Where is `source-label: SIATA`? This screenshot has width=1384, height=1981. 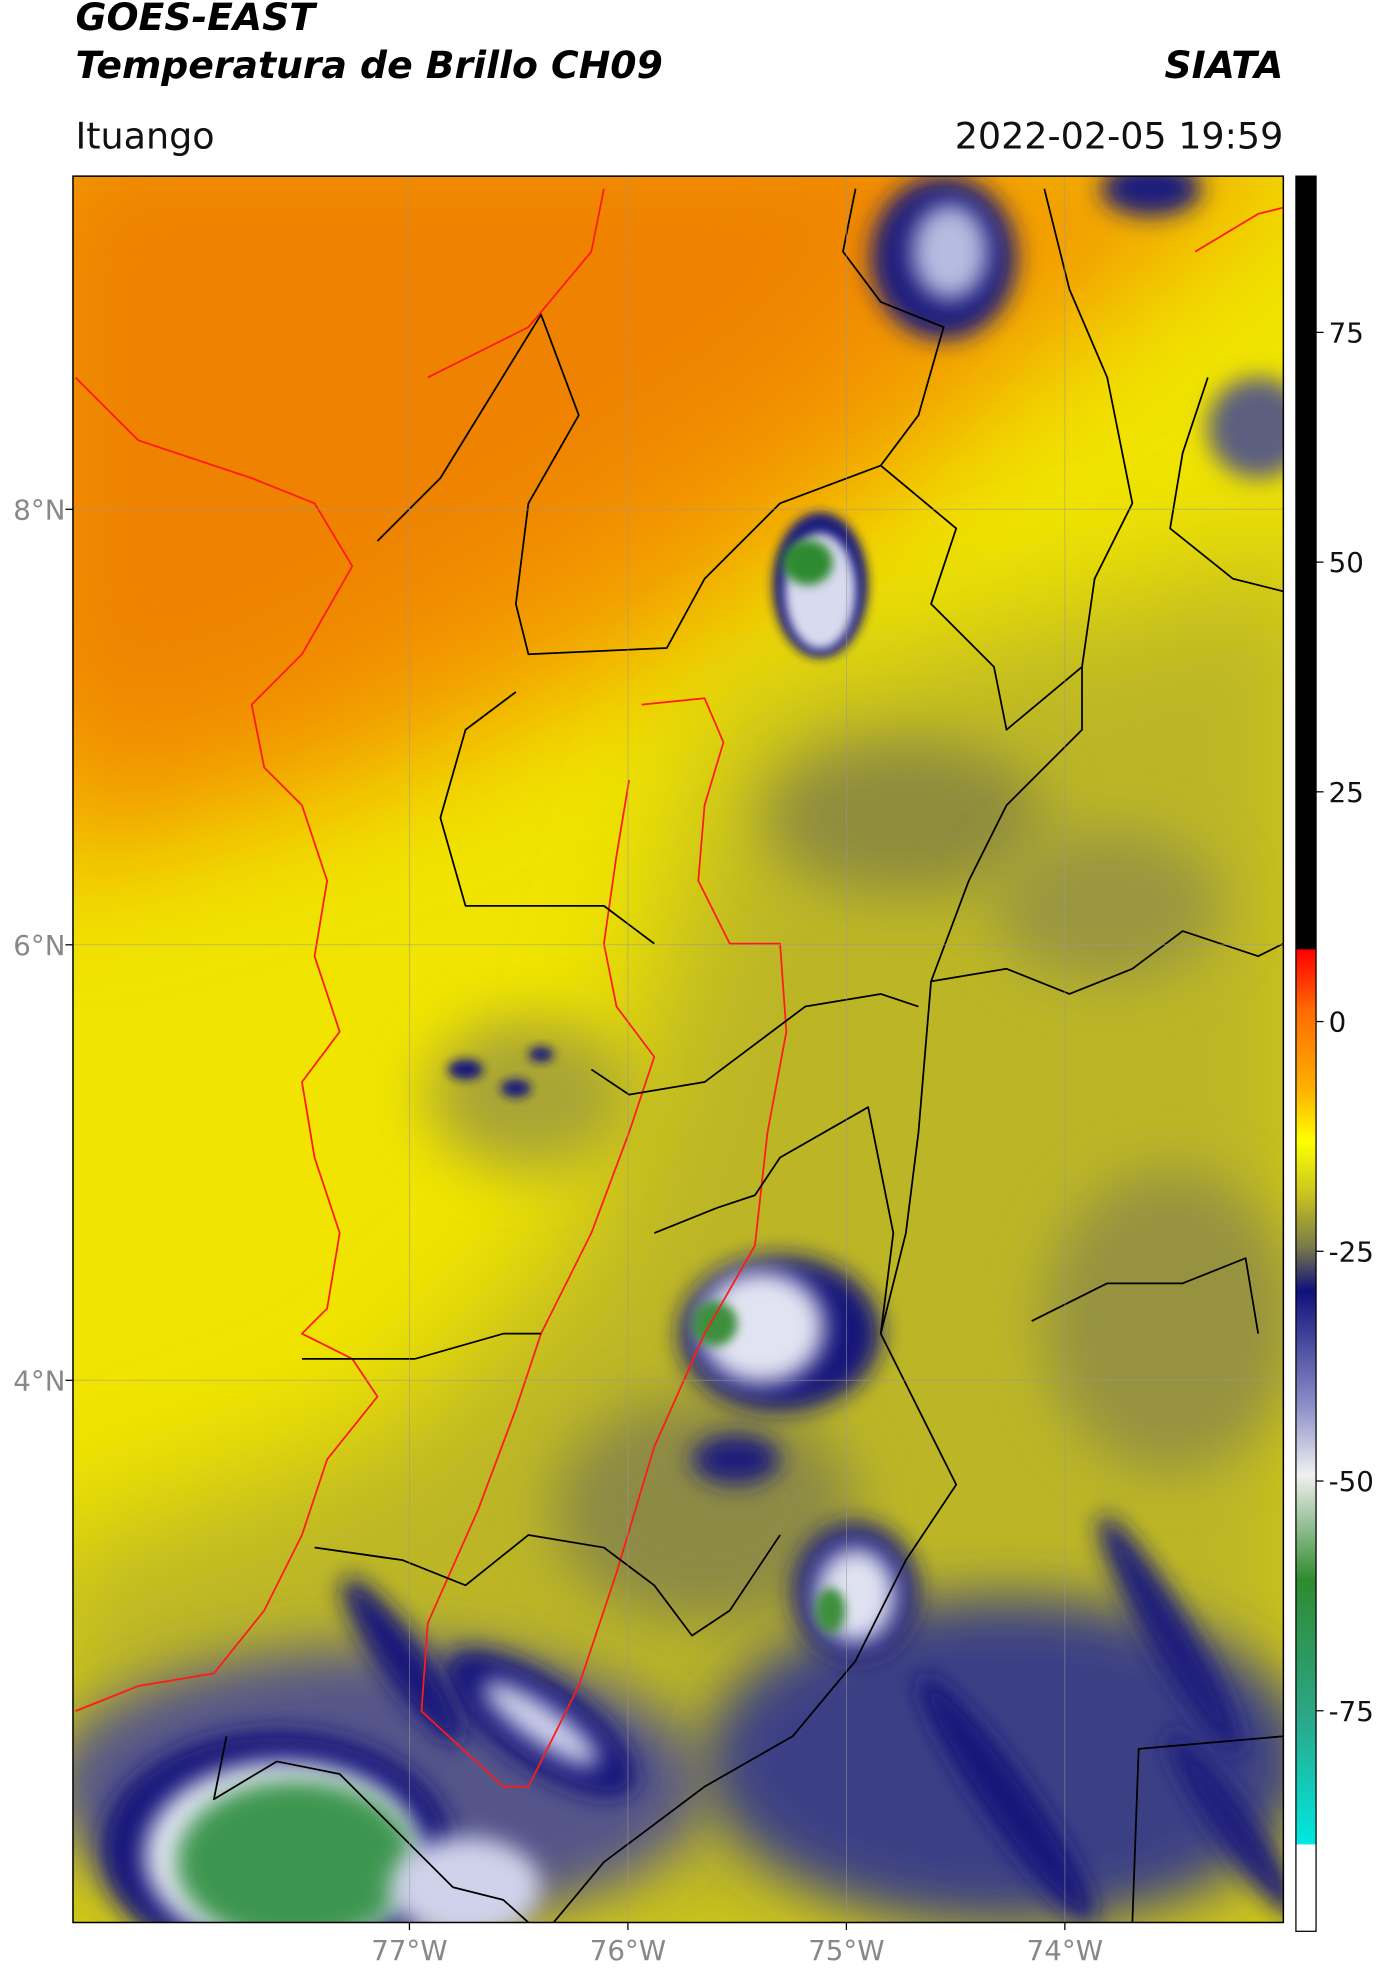
source-label: SIATA is located at coordinates (1224, 65).